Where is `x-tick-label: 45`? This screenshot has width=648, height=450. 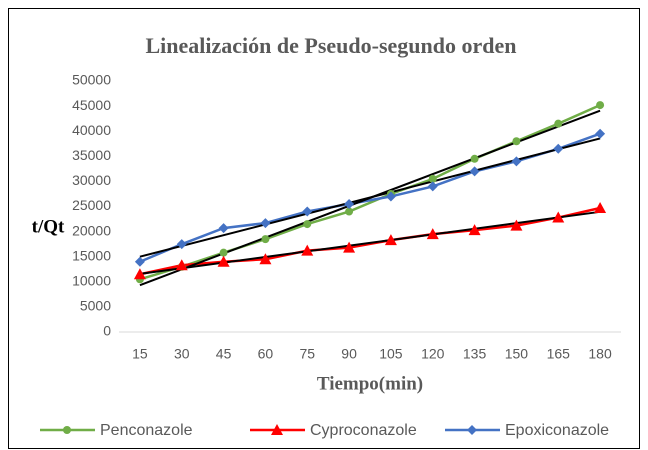 x-tick-label: 45 is located at coordinates (224, 354).